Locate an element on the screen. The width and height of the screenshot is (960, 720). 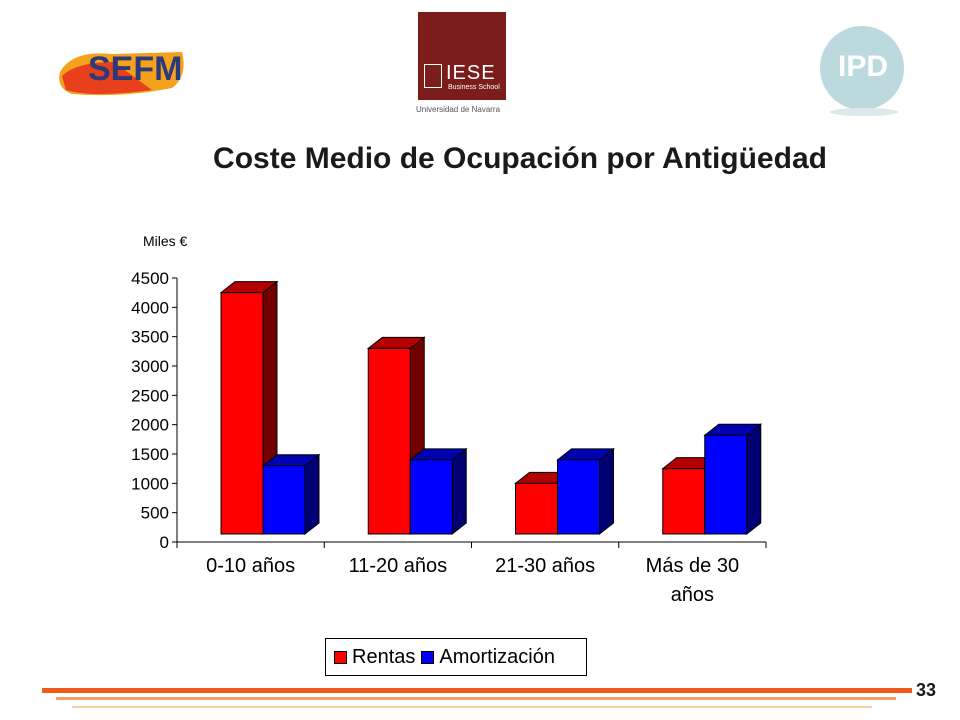
y-tick-label: 3000 is located at coordinates (150, 366).